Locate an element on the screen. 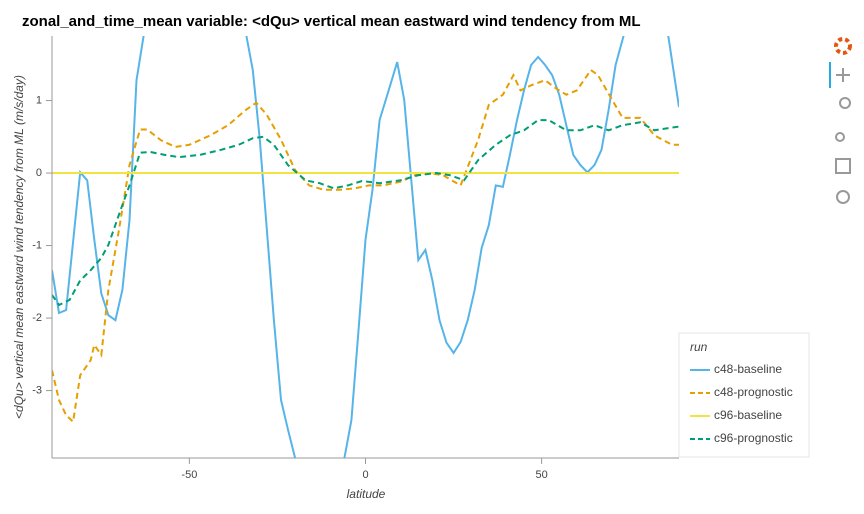  legend-label: c96-prognostic is located at coordinates (753, 438).